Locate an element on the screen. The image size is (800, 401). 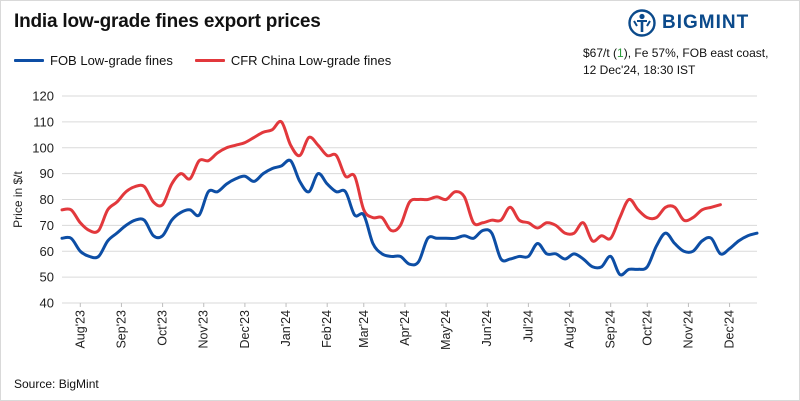
legend-label-cfr: CFR China Low-grade fines is located at coordinates (311, 60).